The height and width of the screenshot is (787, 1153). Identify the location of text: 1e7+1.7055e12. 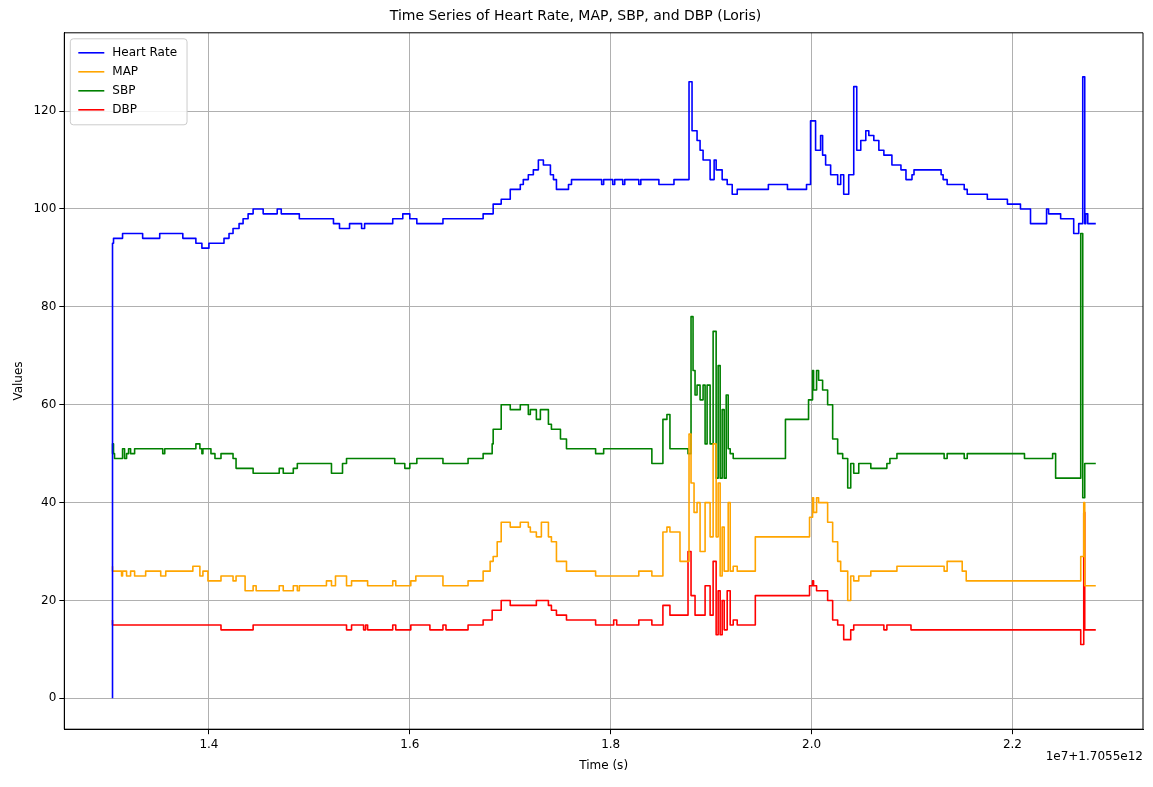
(1094, 756).